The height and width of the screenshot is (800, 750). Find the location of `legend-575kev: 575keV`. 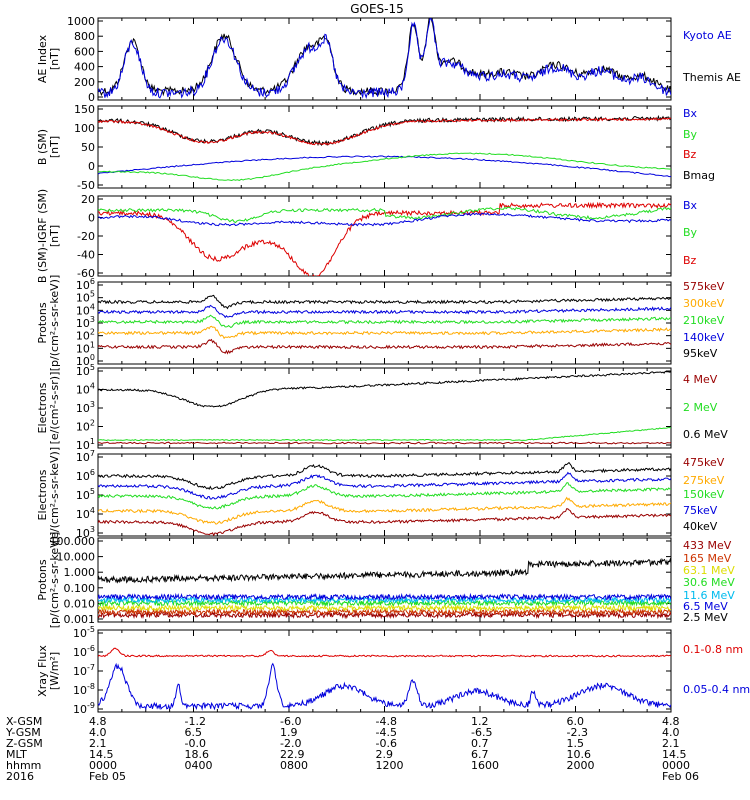

legend-575kev: 575keV is located at coordinates (704, 286).